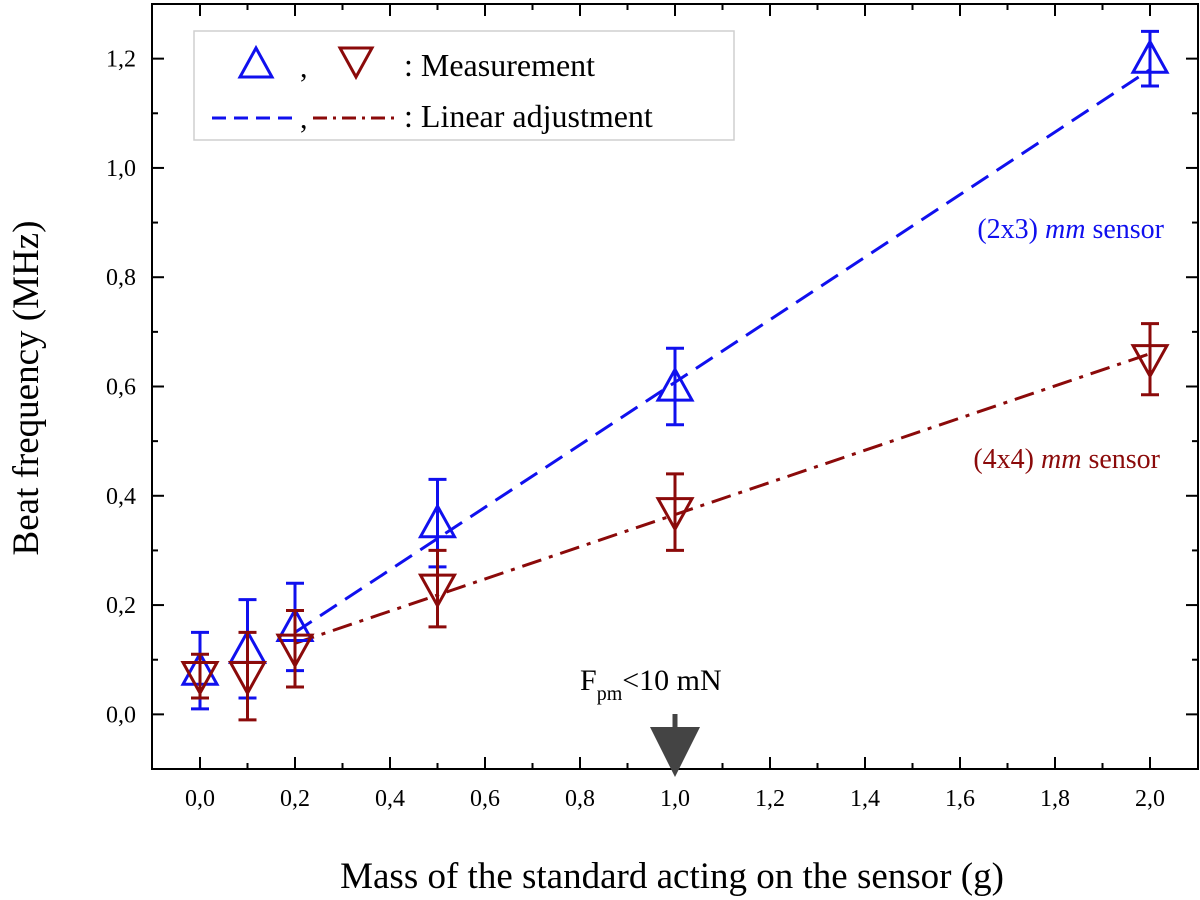 The width and height of the screenshot is (1200, 900). I want to click on y-tick-label: 0,6, so click(121, 388).